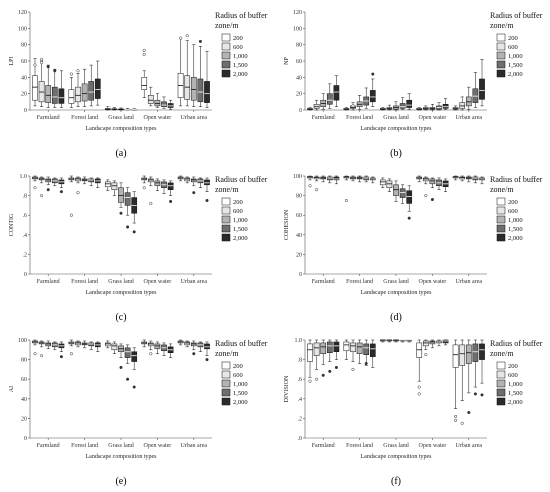  I want to click on legend-label-1-500: 1,500, so click(515, 65).